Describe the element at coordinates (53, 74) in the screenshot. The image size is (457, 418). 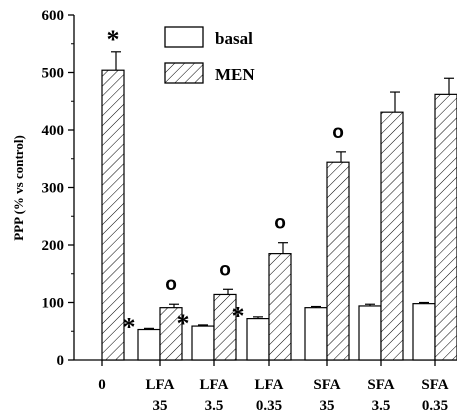
I see `y-tick-label: 500` at that location.